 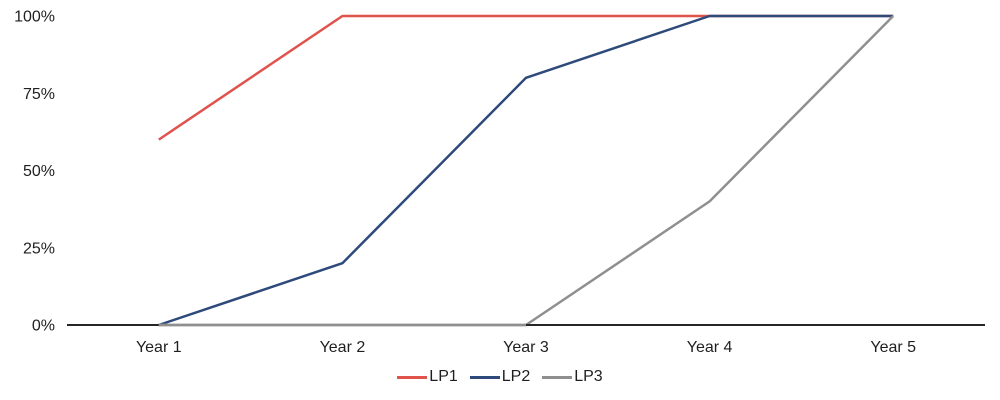 I want to click on x-tick-label: Year 4, so click(x=710, y=347).